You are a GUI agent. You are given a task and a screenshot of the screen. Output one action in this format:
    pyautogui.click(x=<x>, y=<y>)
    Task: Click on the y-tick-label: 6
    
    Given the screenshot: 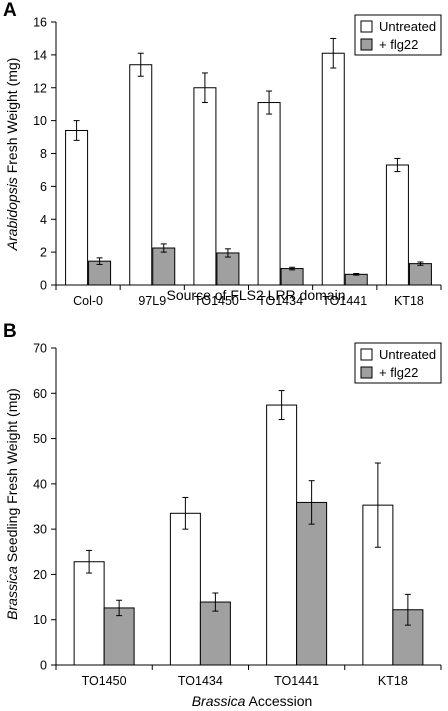 What is the action you would take?
    pyautogui.click(x=43, y=187)
    